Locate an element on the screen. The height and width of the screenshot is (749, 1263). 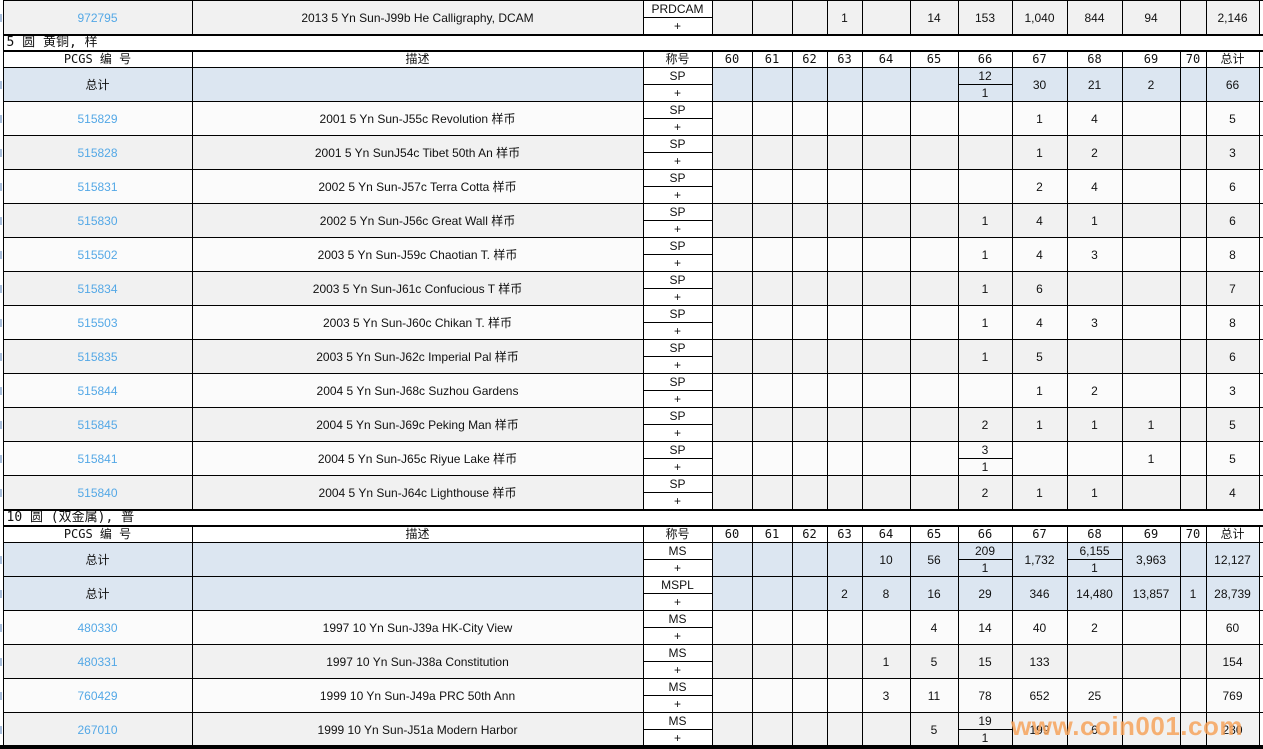
pcgs-number-cell: 515840 is located at coordinates (97, 493).